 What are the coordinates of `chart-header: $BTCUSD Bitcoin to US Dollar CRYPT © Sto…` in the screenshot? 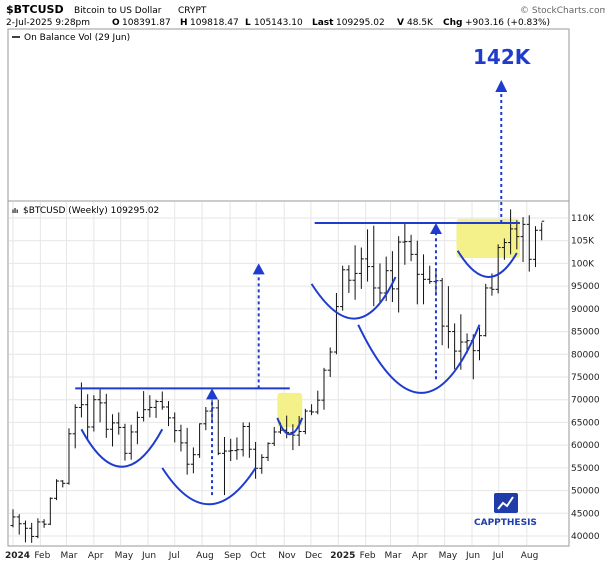 It's located at (305, 15).